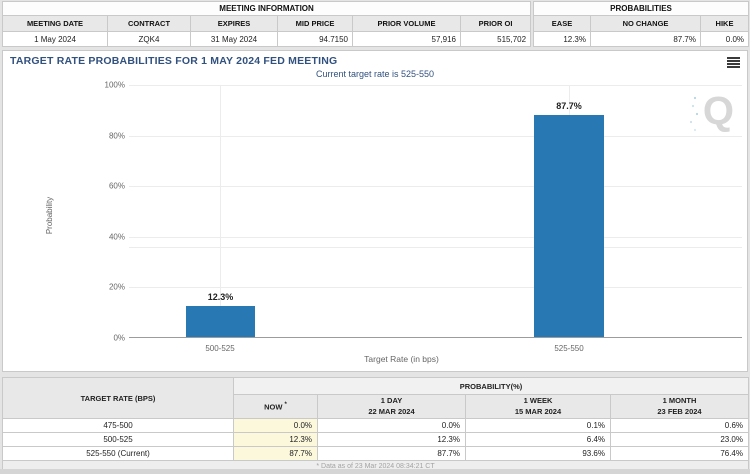 This screenshot has height=474, width=750. Describe the element at coordinates (275, 406) in the screenshot. I see `now-column-header: NOW *` at that location.